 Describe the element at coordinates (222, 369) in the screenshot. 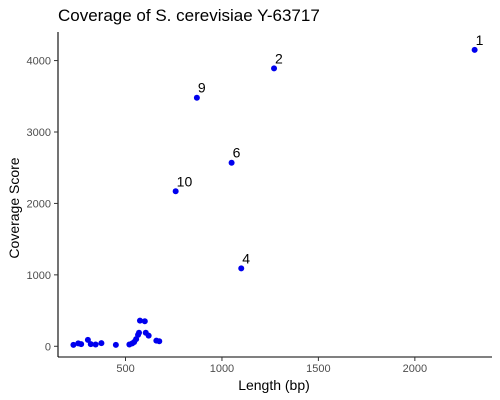

I see `x-tick-label: 1000` at that location.